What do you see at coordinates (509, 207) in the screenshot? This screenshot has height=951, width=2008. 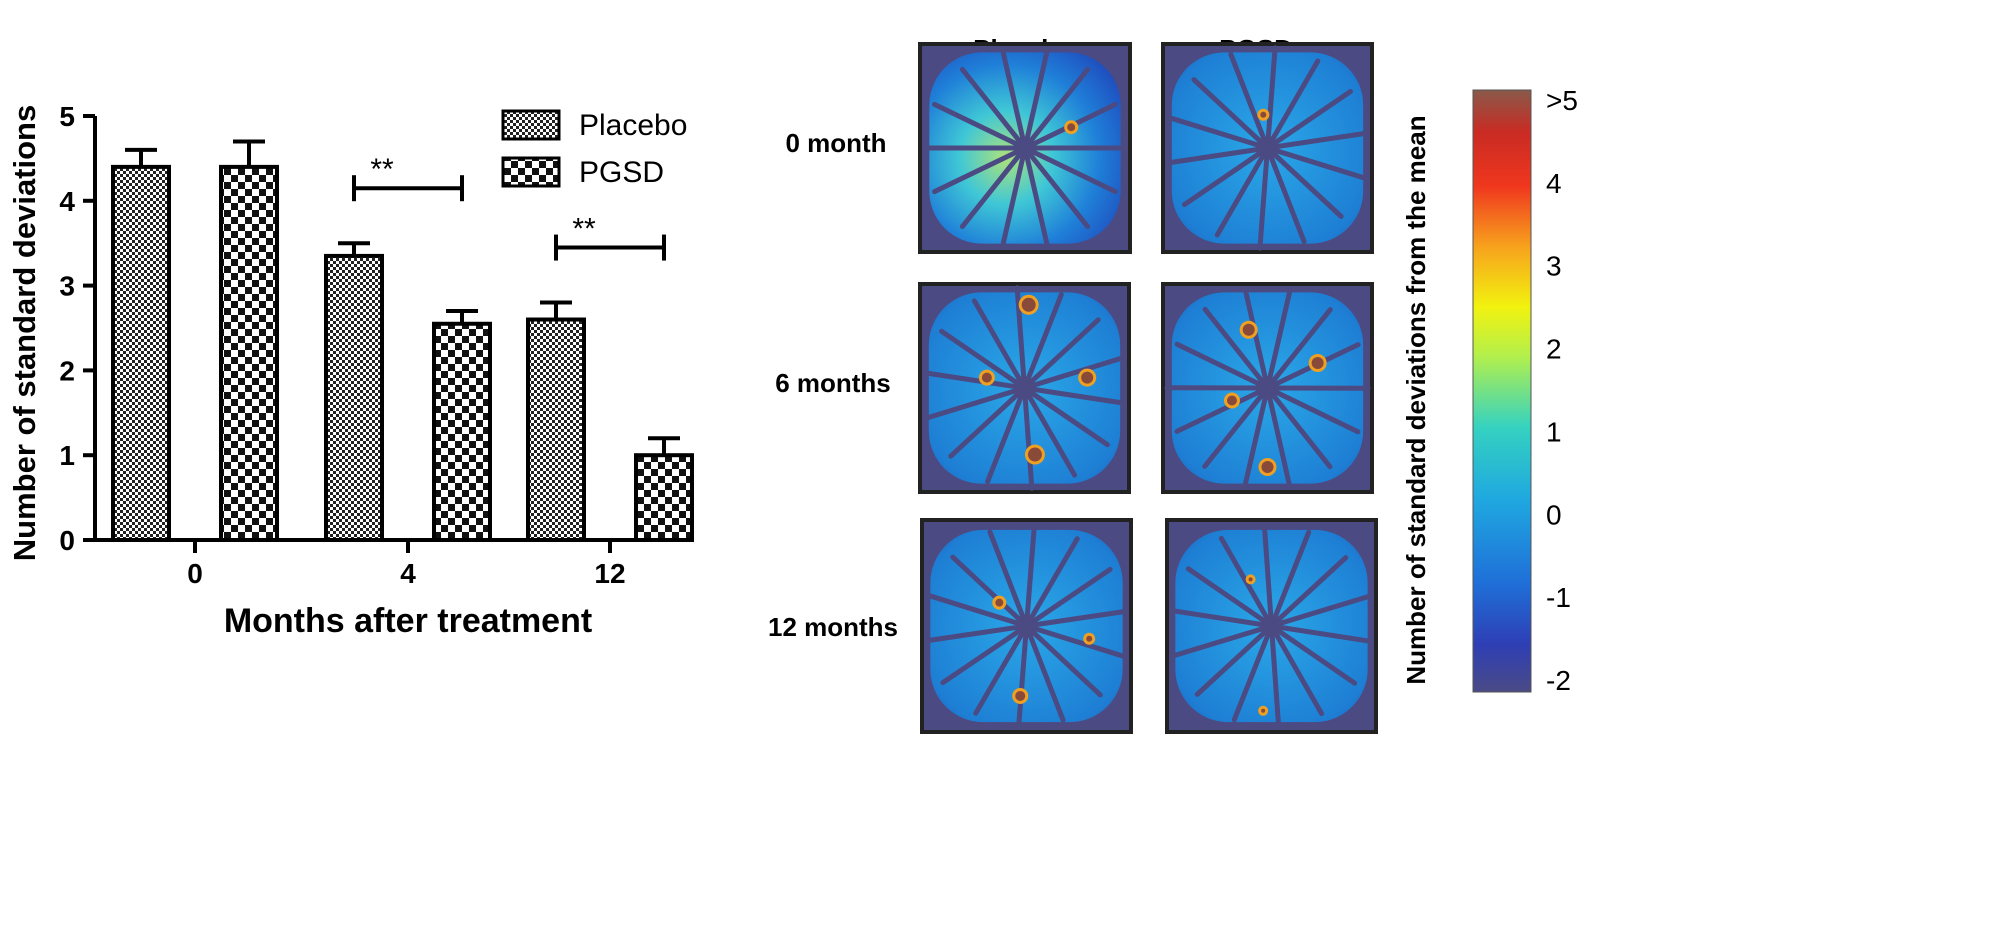 I see `significance-brackets: ** **` at bounding box center [509, 207].